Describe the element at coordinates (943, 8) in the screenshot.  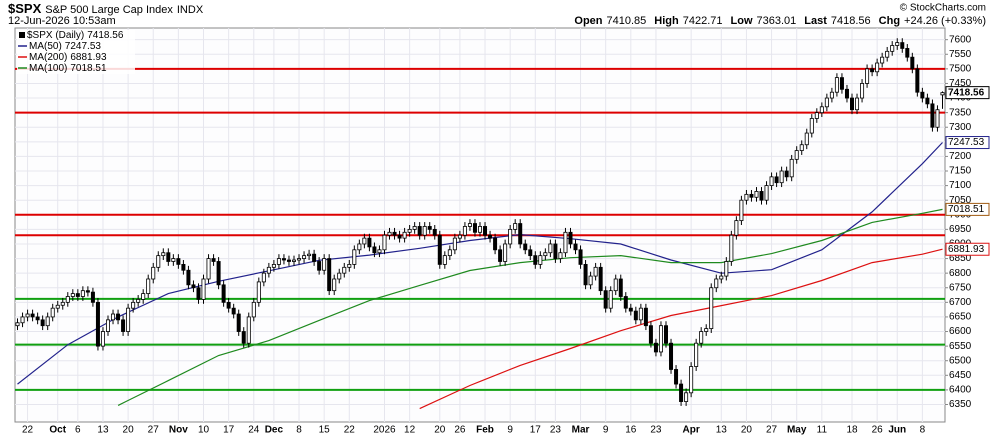
I see `copyright: © StockCharts.com` at that location.